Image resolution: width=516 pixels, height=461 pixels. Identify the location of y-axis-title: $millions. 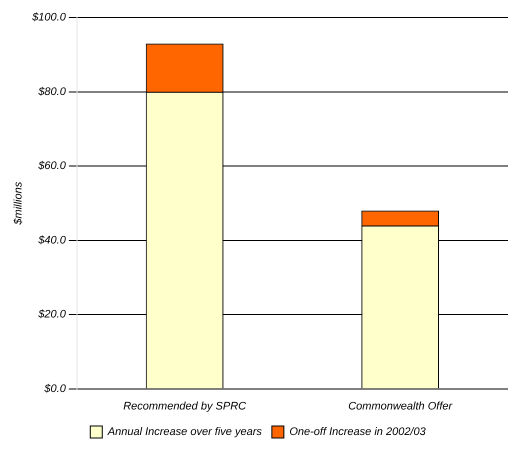
(18, 203).